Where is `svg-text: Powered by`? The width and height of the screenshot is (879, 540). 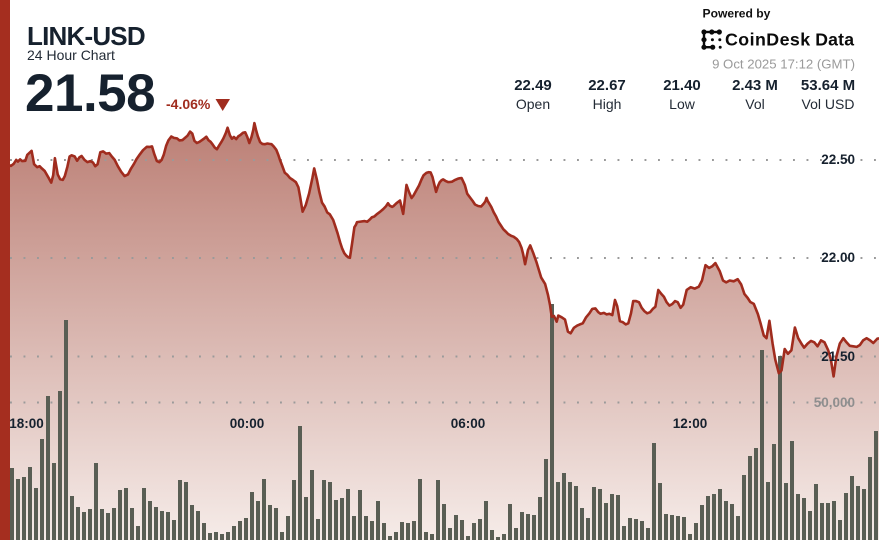
svg-text: Powered by is located at coordinates (737, 14).